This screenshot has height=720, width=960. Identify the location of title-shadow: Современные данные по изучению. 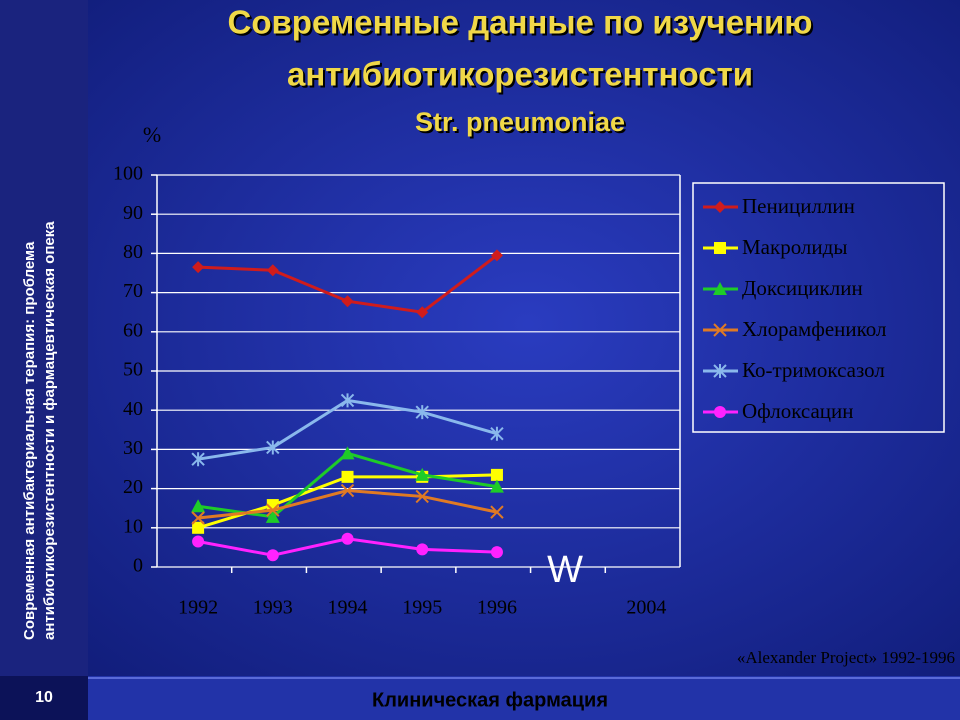
(522, 24).